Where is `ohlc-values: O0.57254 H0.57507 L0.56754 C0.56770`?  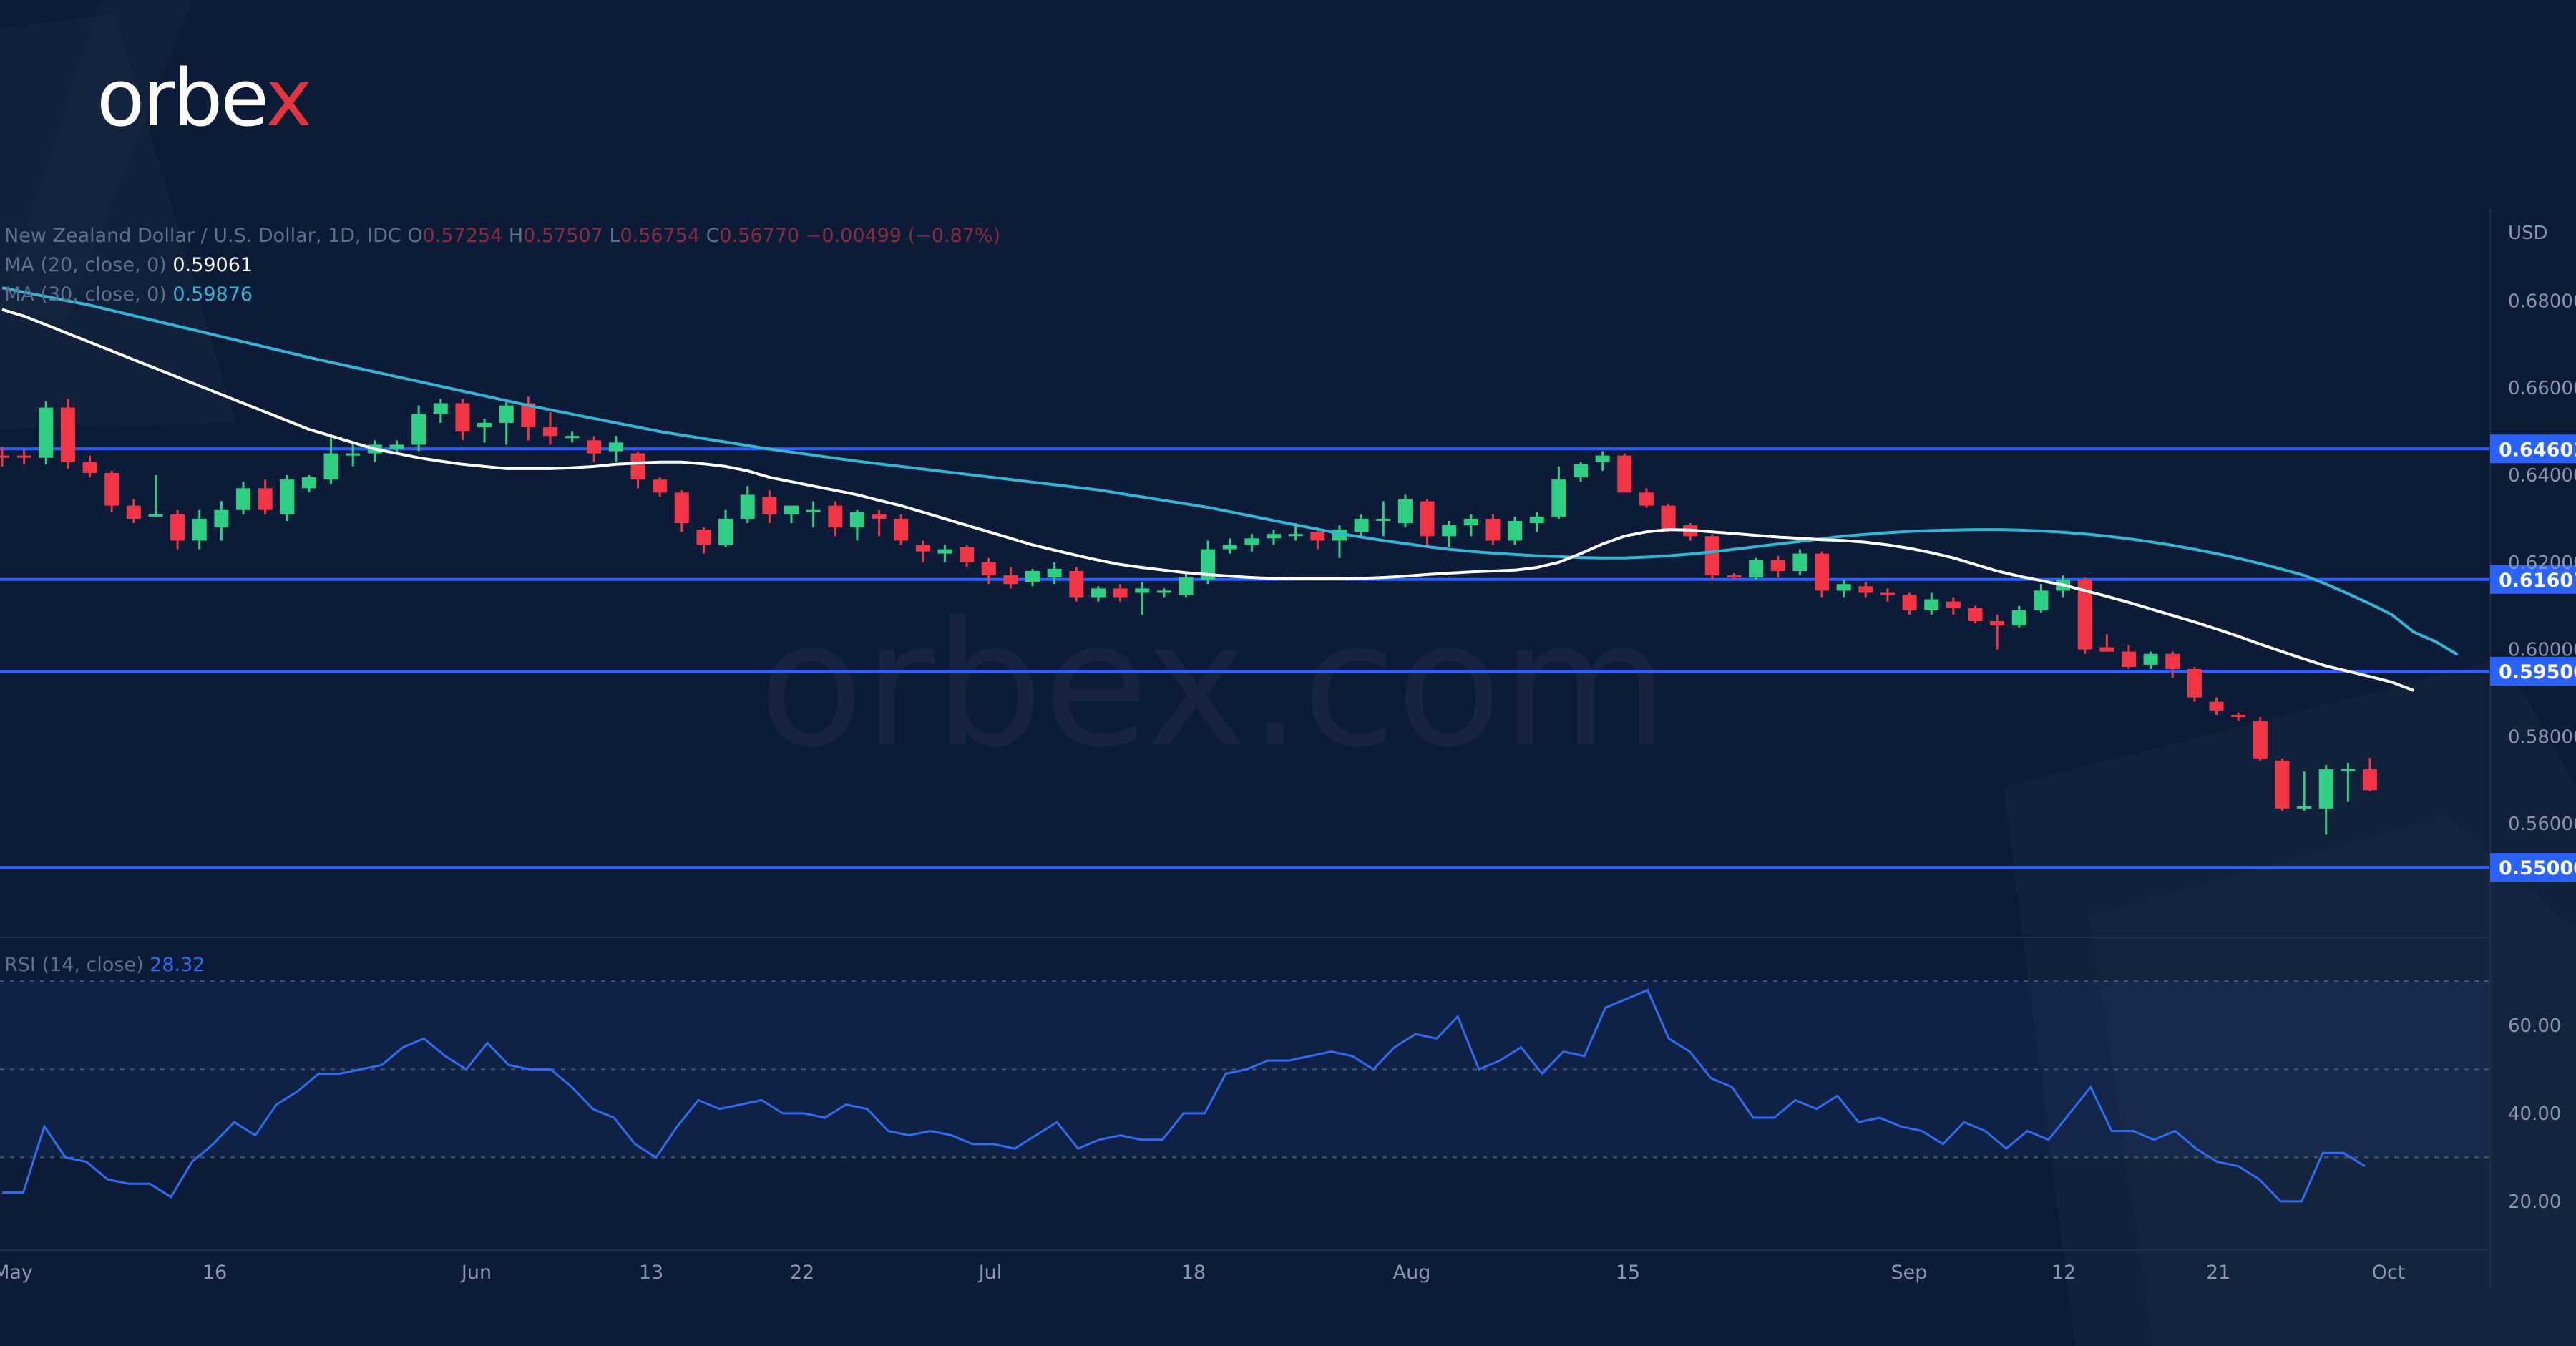 ohlc-values: O0.57254 H0.57507 L0.56754 C0.56770 is located at coordinates (603, 236).